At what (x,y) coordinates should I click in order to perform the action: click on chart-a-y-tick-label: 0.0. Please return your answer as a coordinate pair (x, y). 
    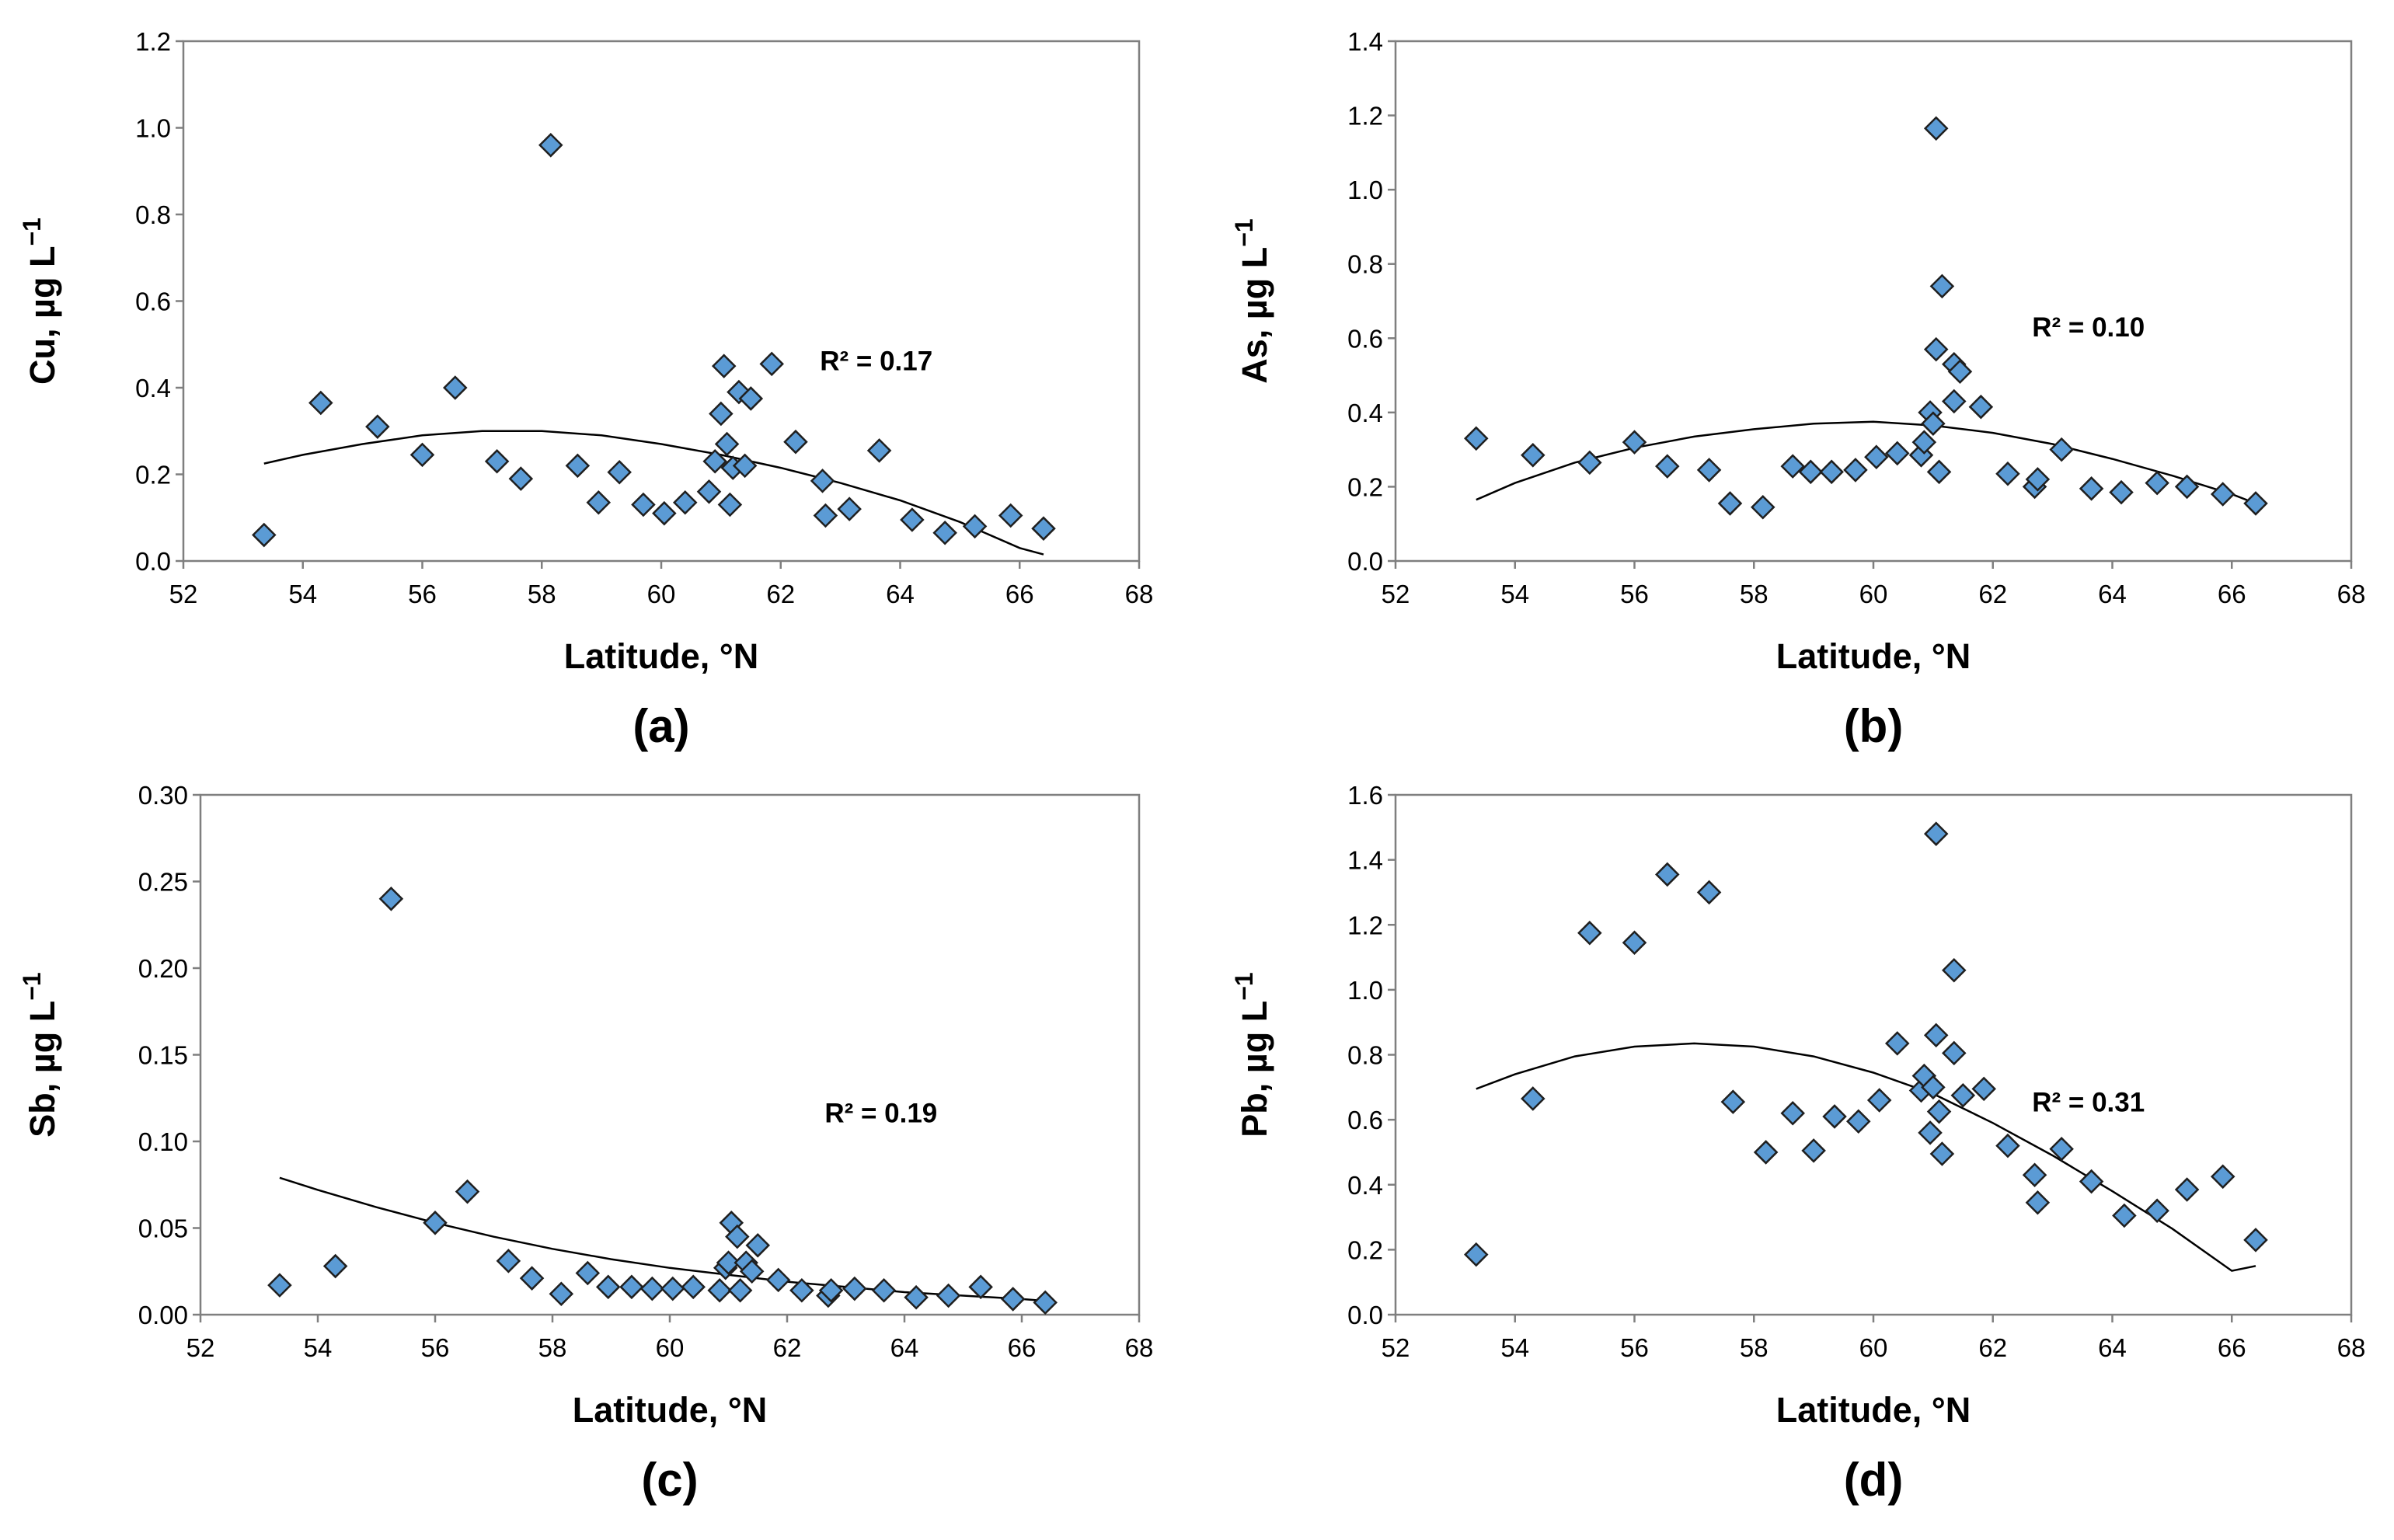
    Looking at the image, I should click on (153, 561).